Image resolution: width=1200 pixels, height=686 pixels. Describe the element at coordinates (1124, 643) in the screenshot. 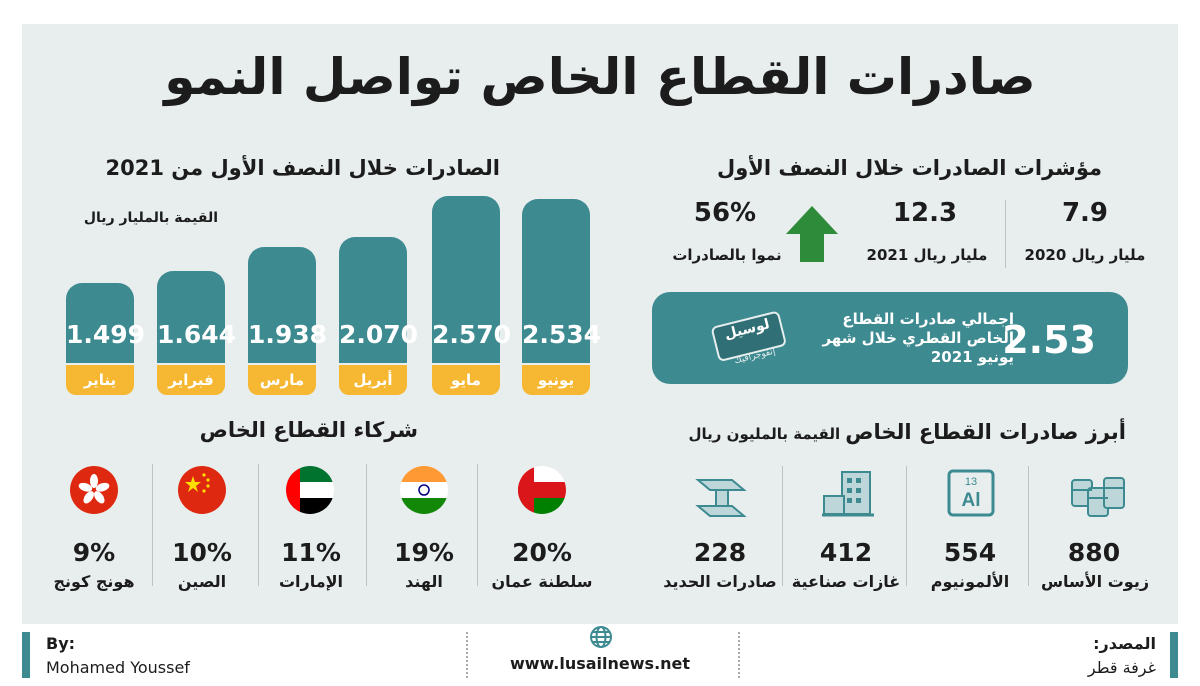

I see `footer-source-label: المصدر:` at that location.